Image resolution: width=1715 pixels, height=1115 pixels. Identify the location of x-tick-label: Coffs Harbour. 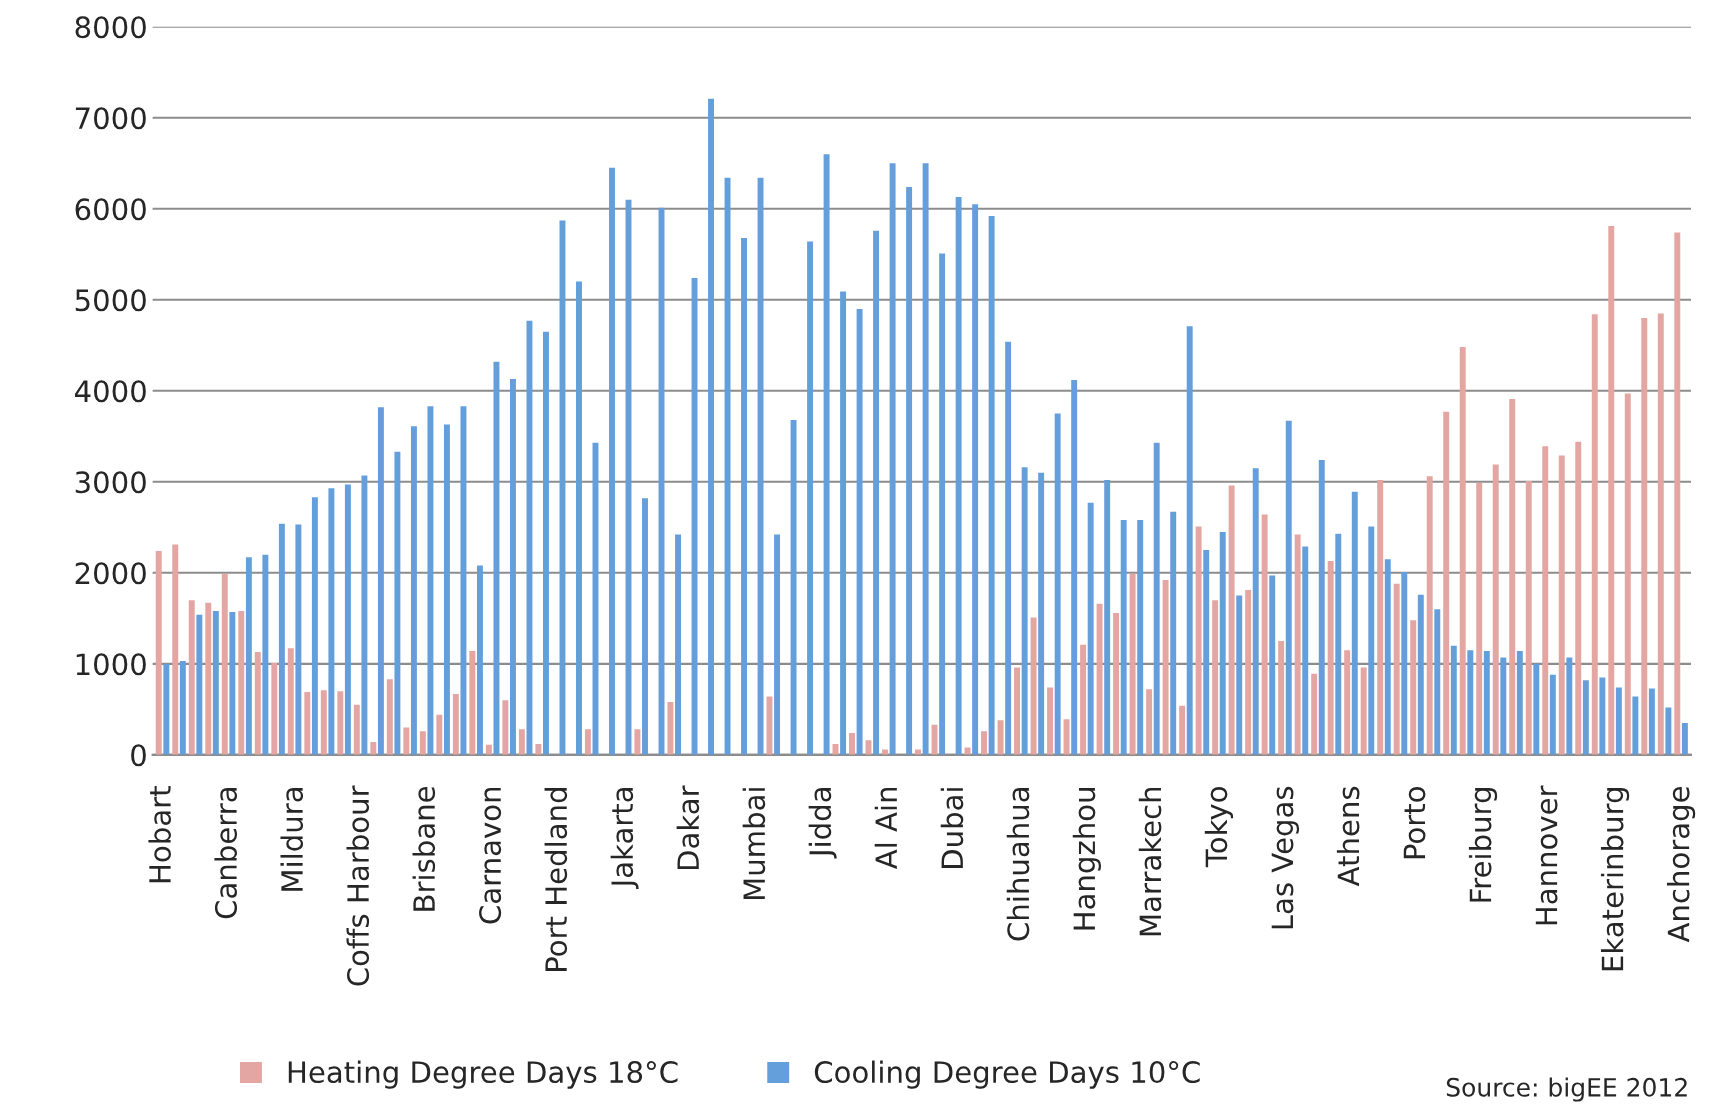
(358, 885).